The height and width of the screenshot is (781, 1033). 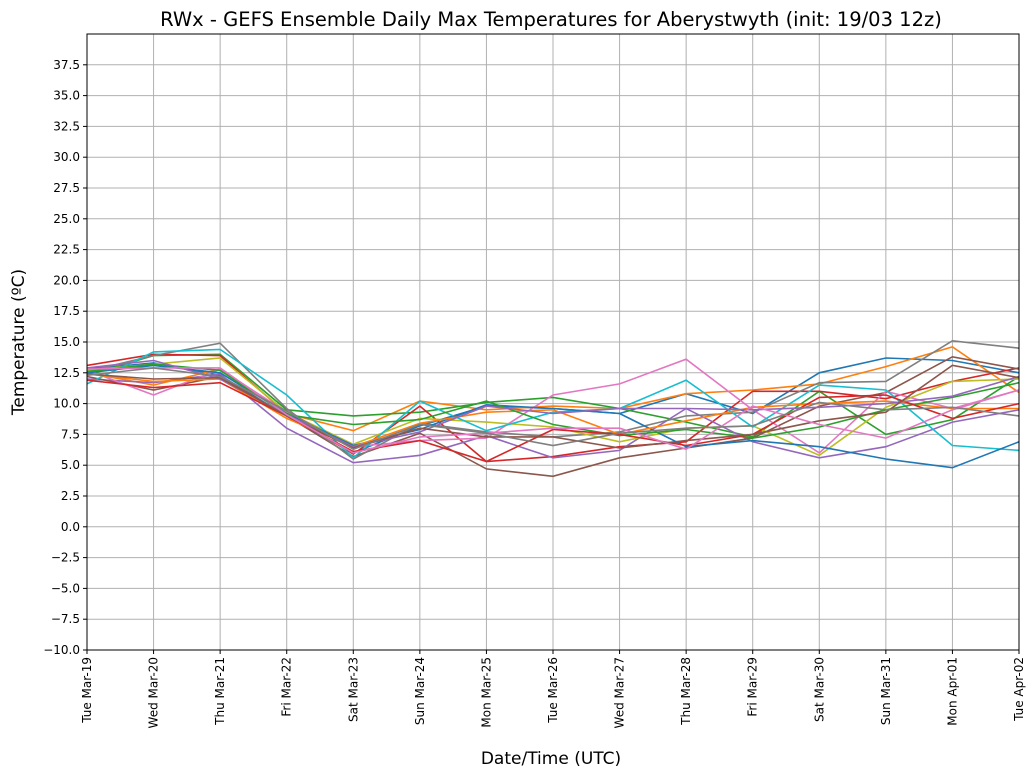 What do you see at coordinates (66, 157) in the screenshot?
I see `y-tick-label: 30.0` at bounding box center [66, 157].